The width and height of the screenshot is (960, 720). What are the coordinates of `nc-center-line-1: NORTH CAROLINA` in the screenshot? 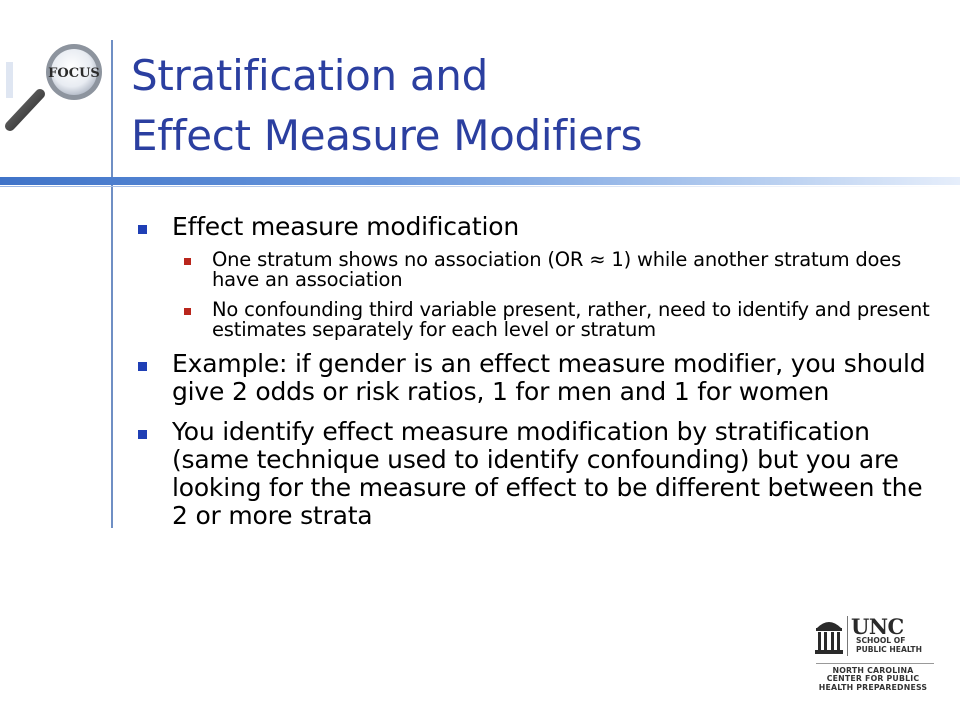 It's located at (873, 670).